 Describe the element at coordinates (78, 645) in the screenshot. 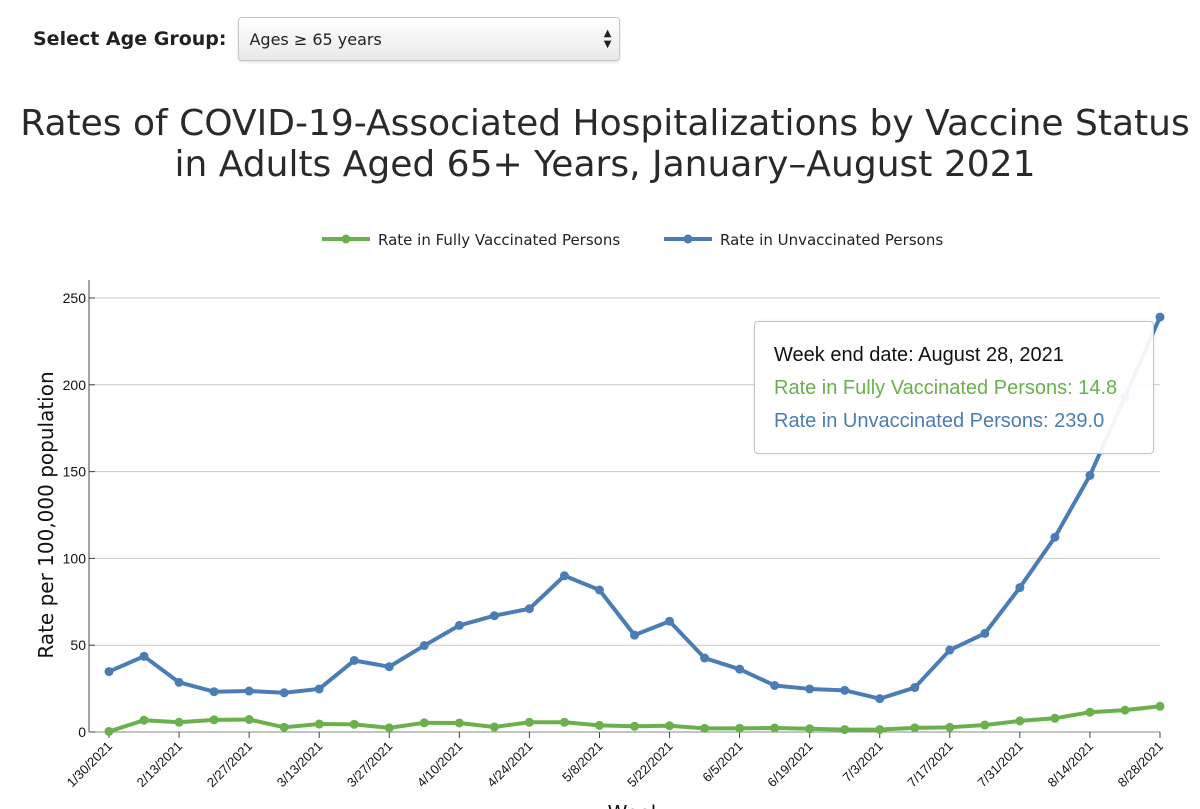

I see `y-tick-label: 50` at that location.